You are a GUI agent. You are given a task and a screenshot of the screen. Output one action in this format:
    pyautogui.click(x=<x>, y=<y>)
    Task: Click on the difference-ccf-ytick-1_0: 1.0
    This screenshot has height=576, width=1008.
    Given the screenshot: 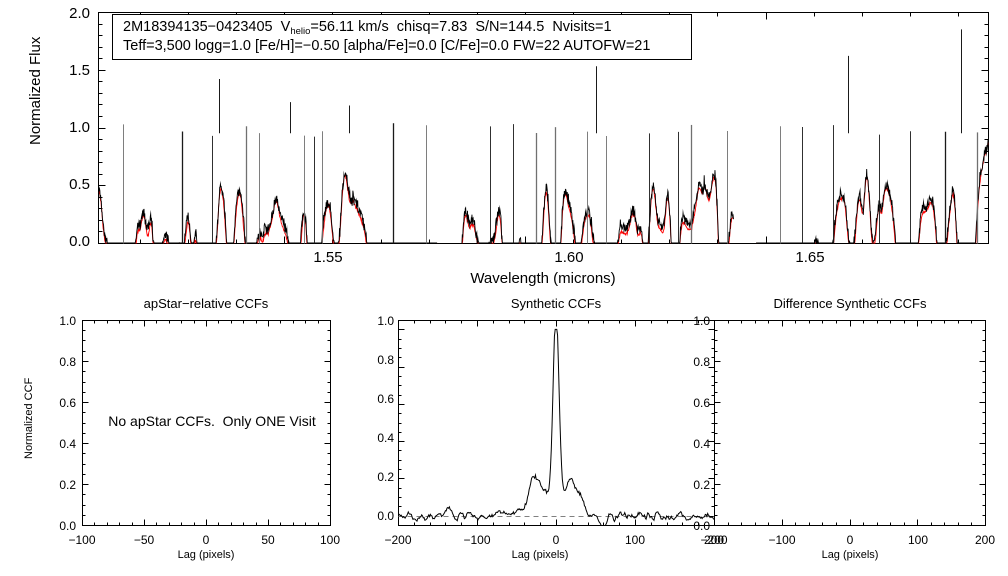 What is the action you would take?
    pyautogui.click(x=701, y=321)
    